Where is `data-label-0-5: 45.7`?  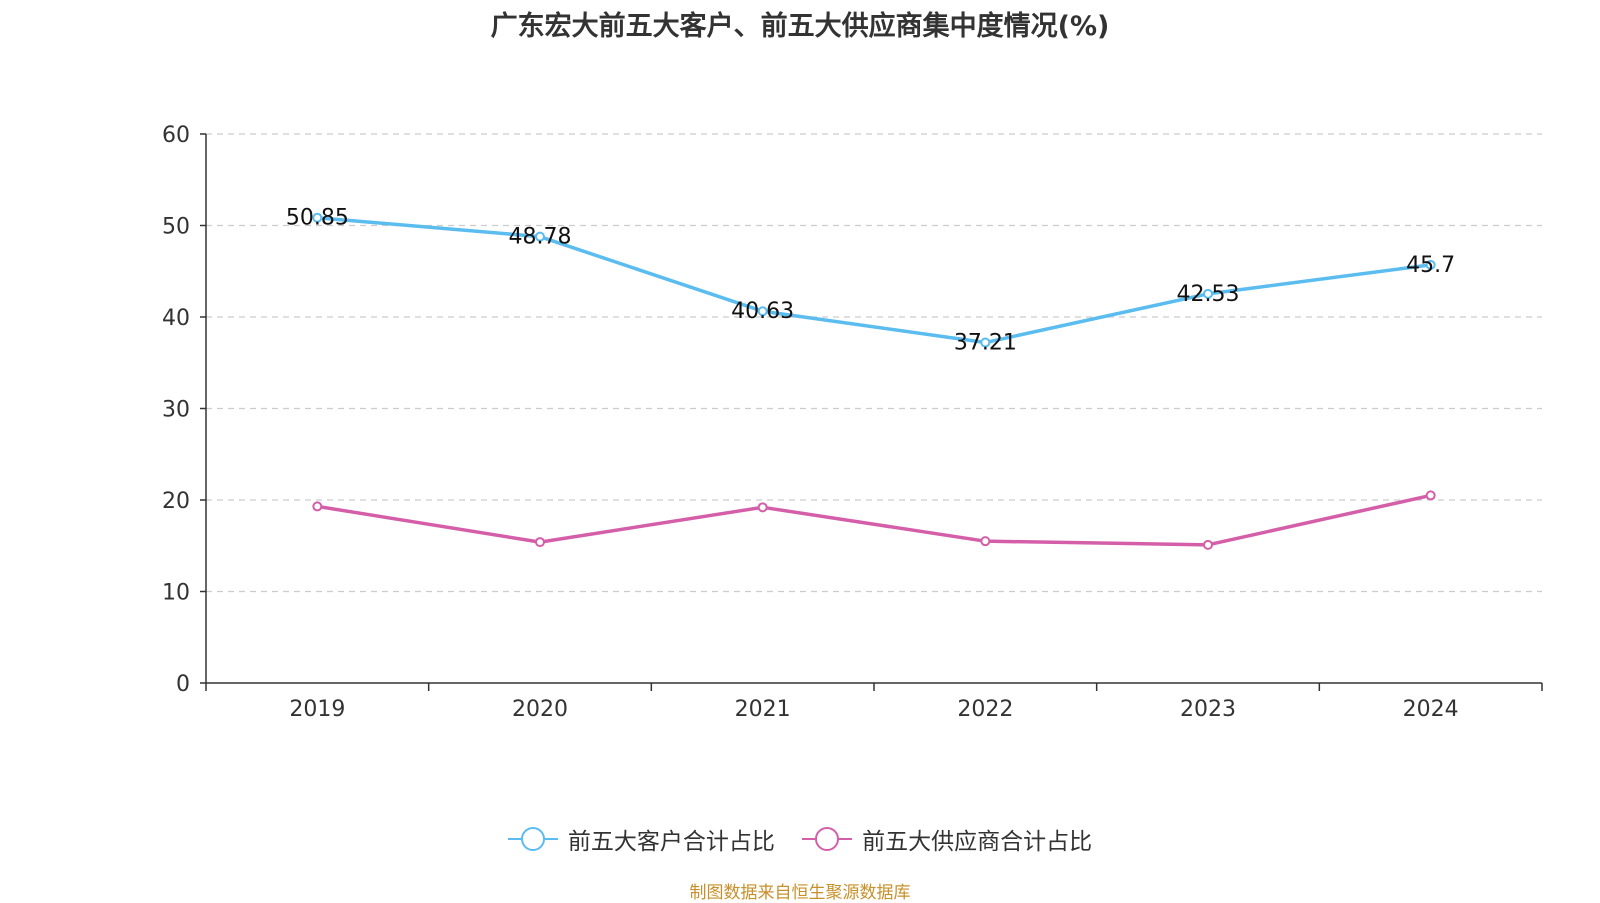 data-label-0-5: 45.7 is located at coordinates (1430, 265).